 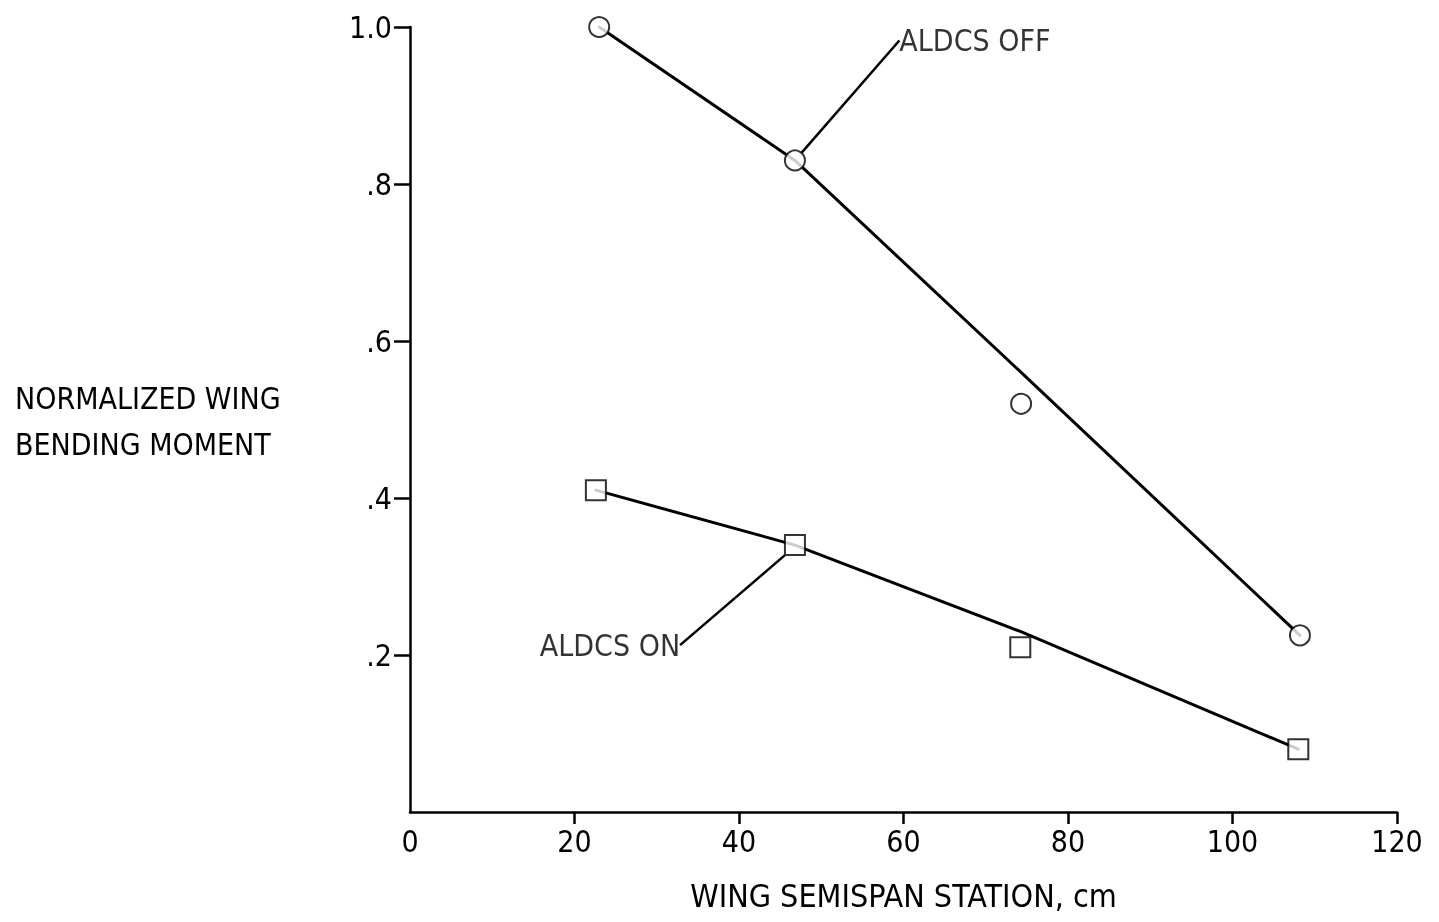 What do you see at coordinates (370, 27) in the screenshot?
I see `y-tick-label: 1.0` at bounding box center [370, 27].